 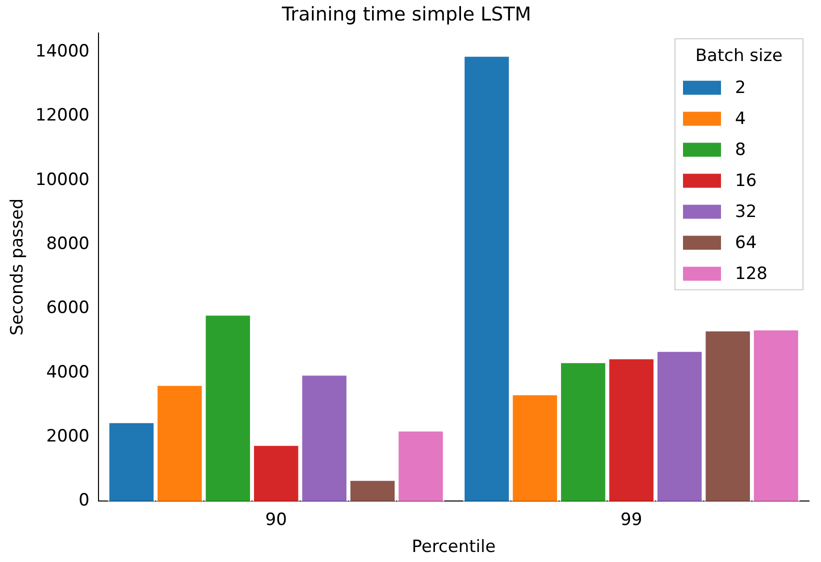 I want to click on y-tick-label: 0, so click(x=84, y=500).